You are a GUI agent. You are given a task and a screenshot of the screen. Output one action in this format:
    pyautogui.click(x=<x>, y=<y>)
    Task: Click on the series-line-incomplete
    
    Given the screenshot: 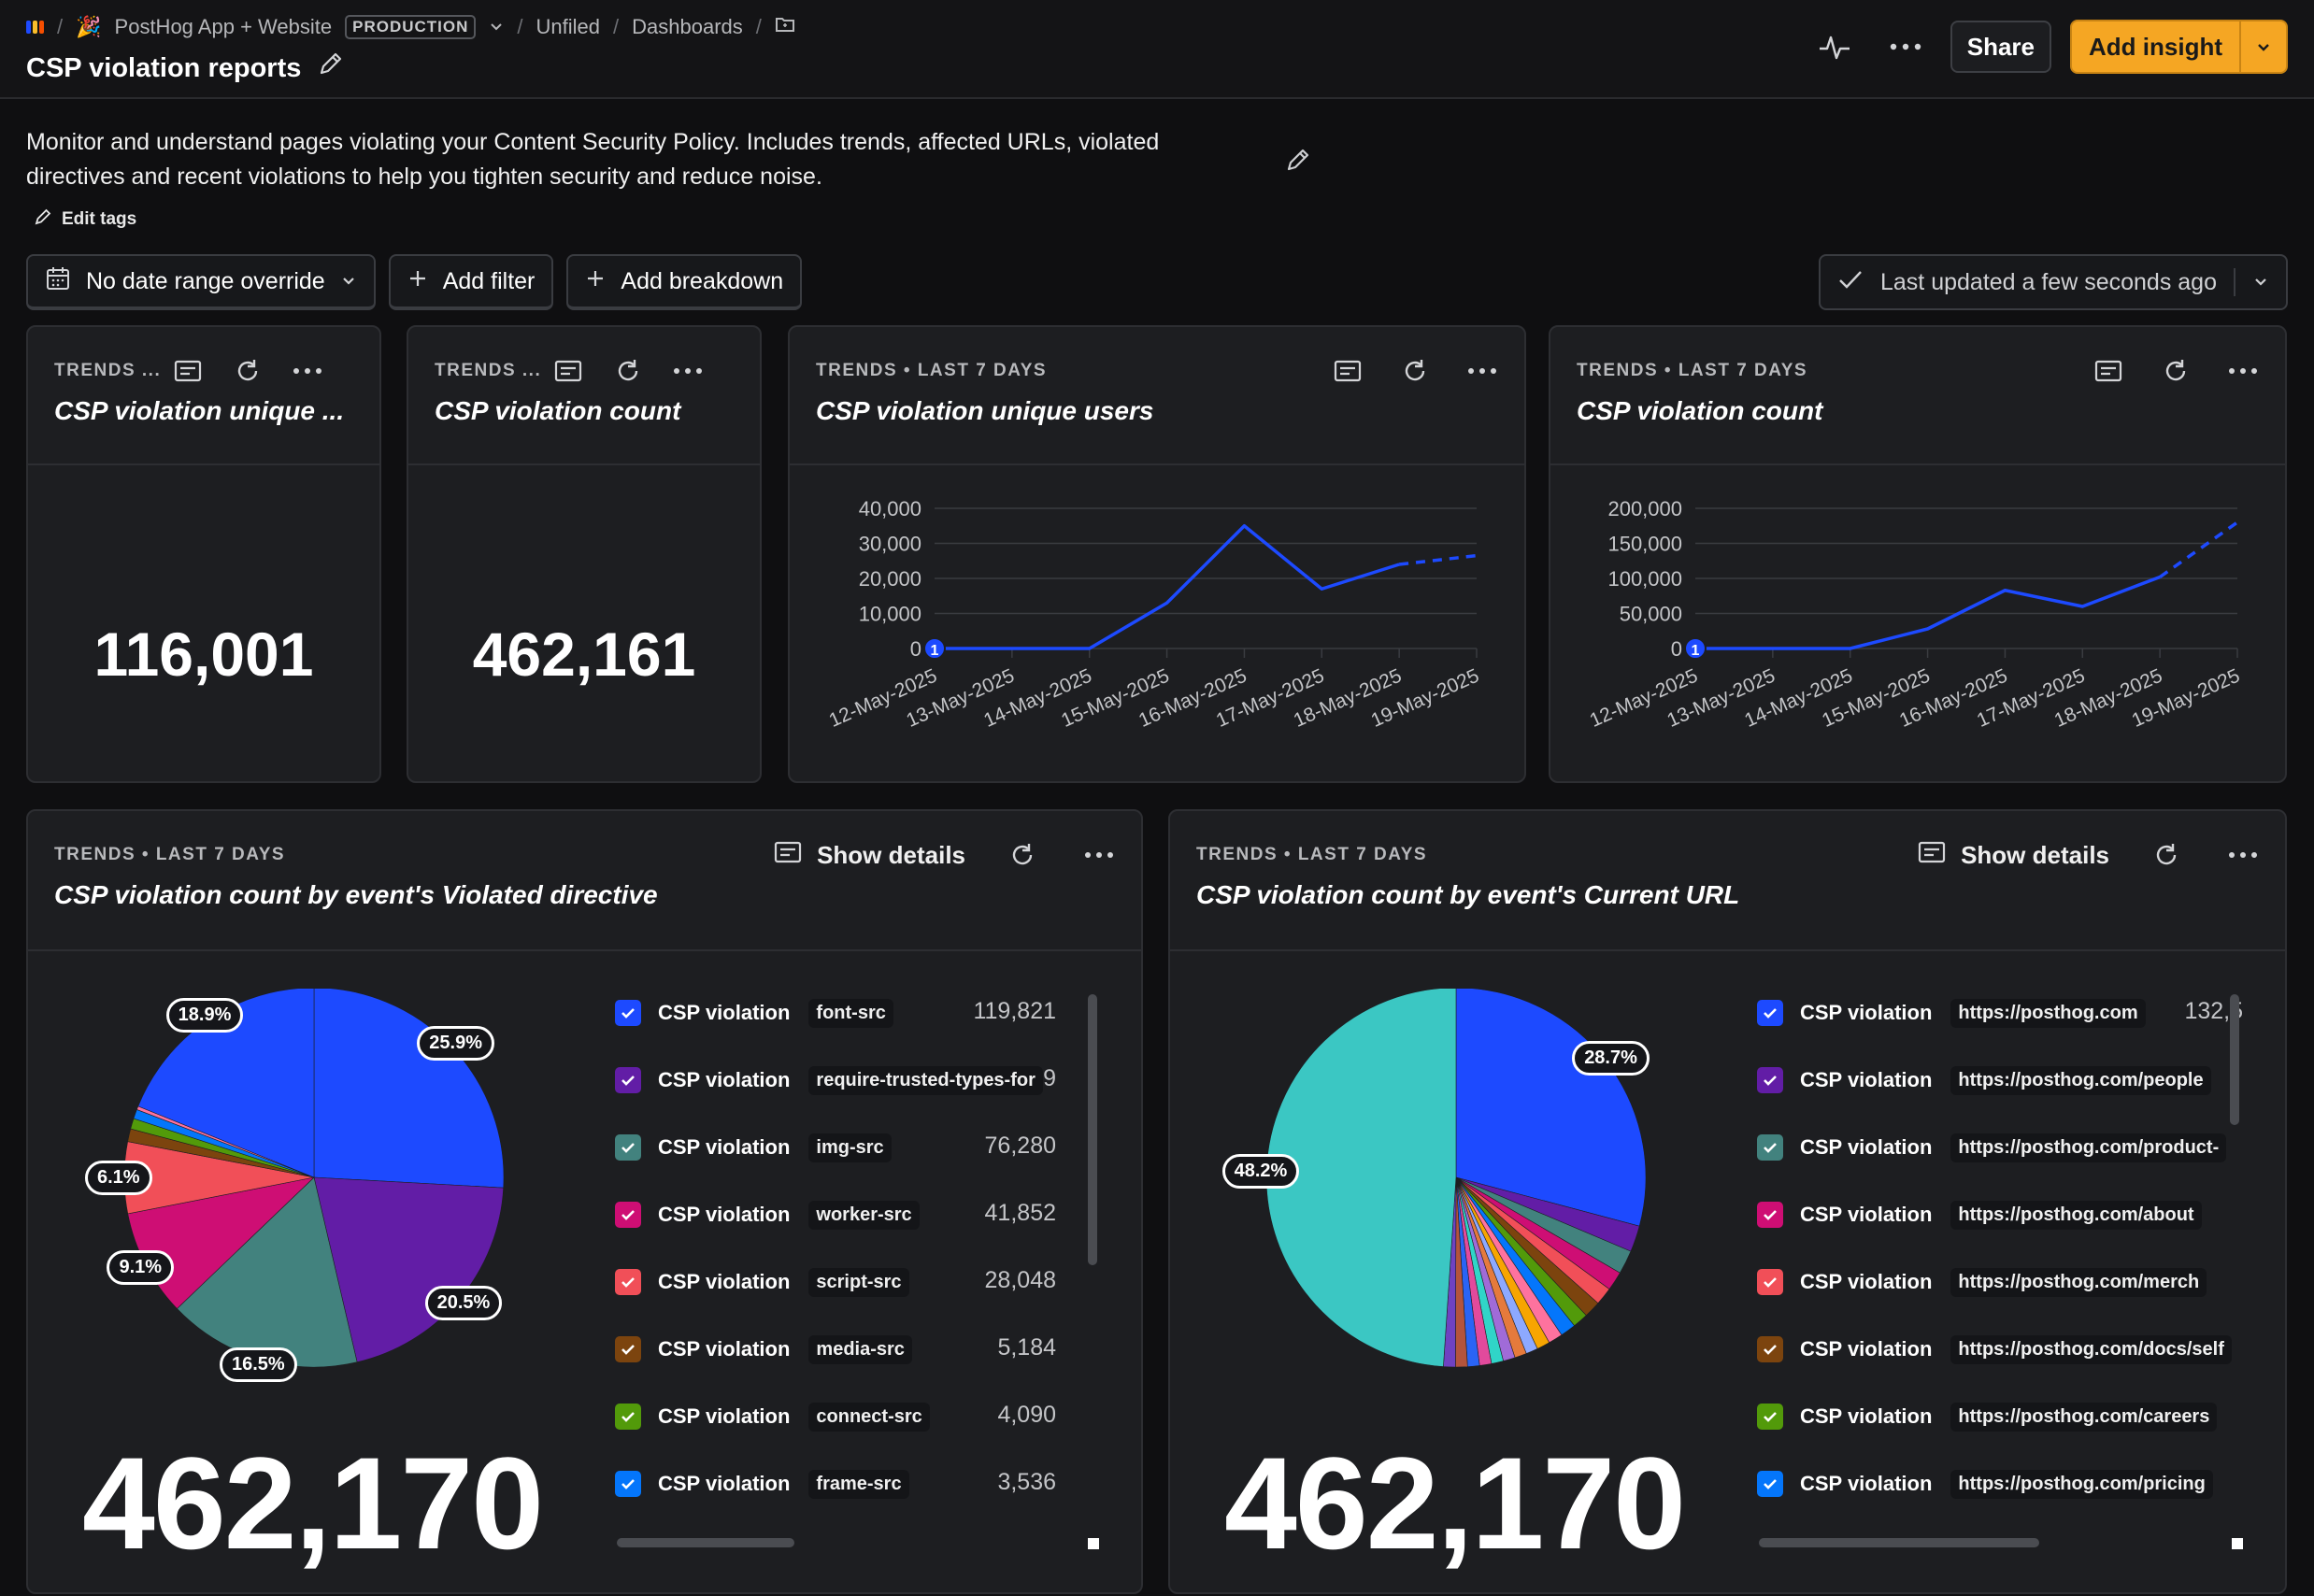 What is the action you would take?
    pyautogui.click(x=1438, y=559)
    